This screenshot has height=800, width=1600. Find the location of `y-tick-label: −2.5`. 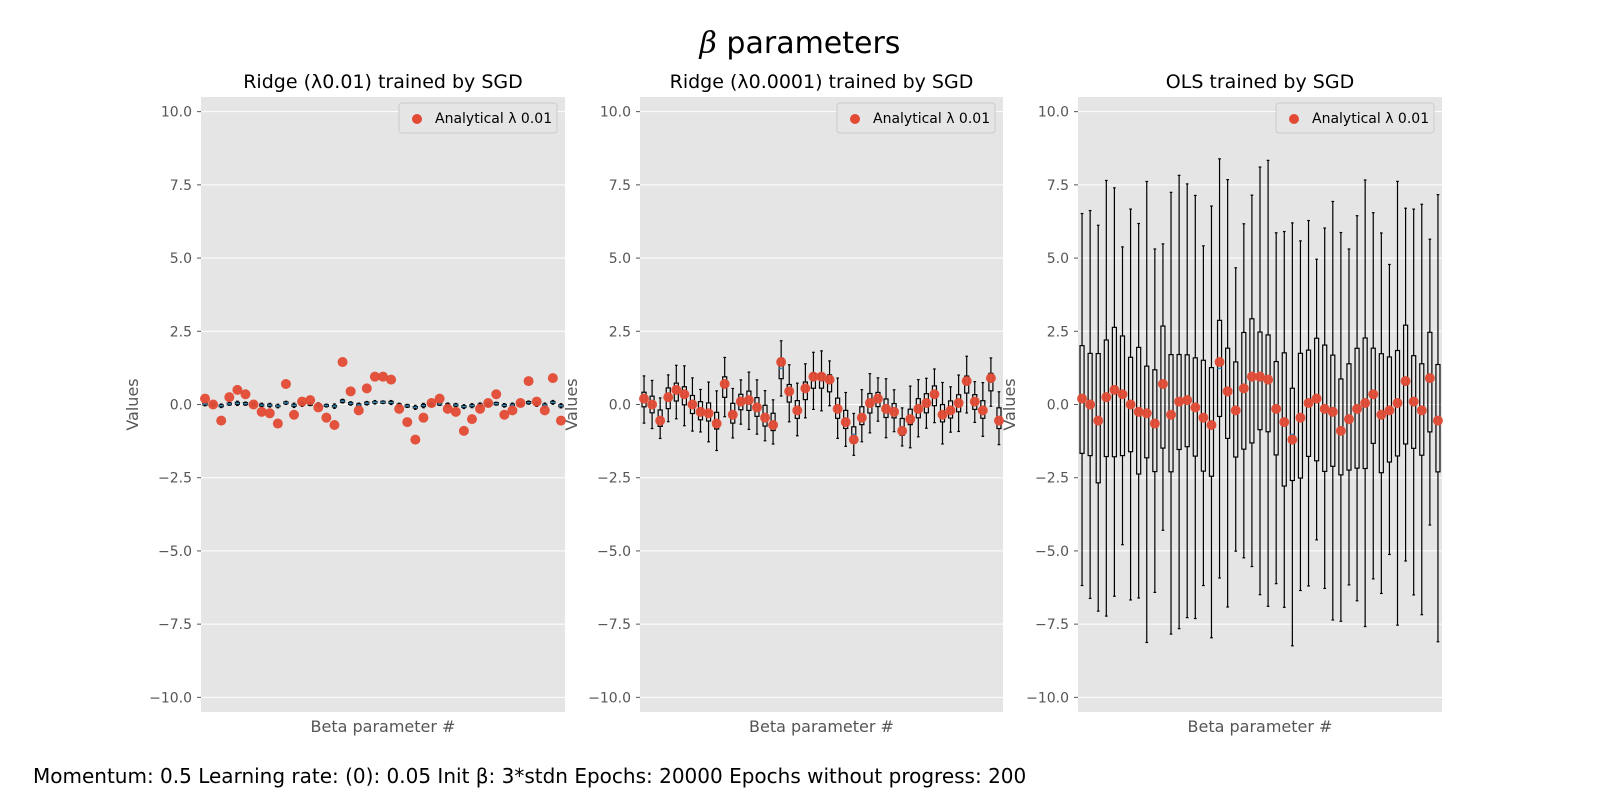

y-tick-label: −2.5 is located at coordinates (1052, 479).